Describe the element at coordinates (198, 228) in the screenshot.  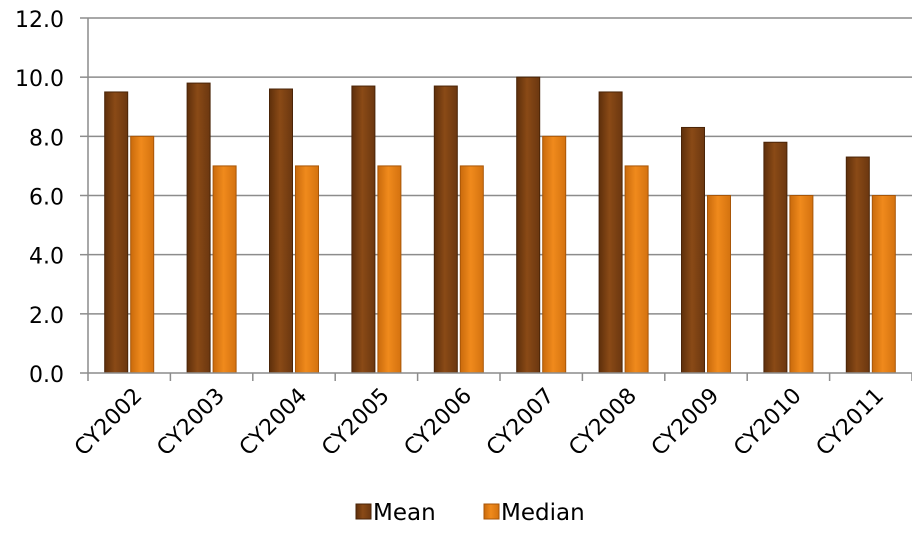
I see `bar-mean-cy2003` at that location.